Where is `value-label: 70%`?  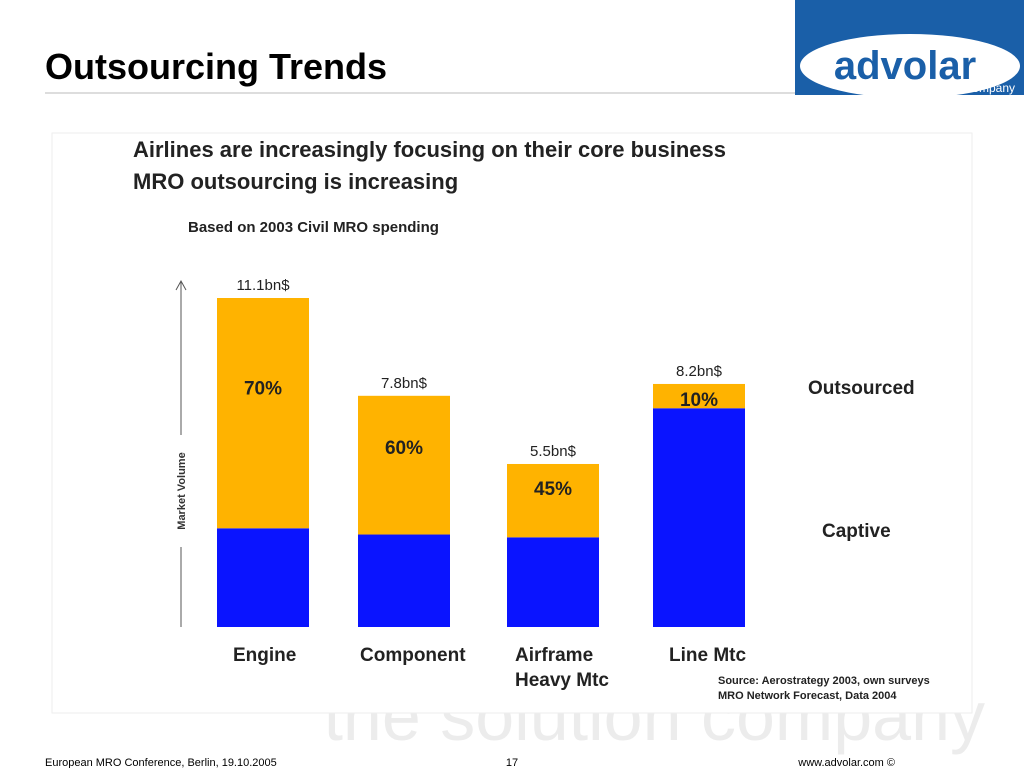
value-label: 70% is located at coordinates (263, 389).